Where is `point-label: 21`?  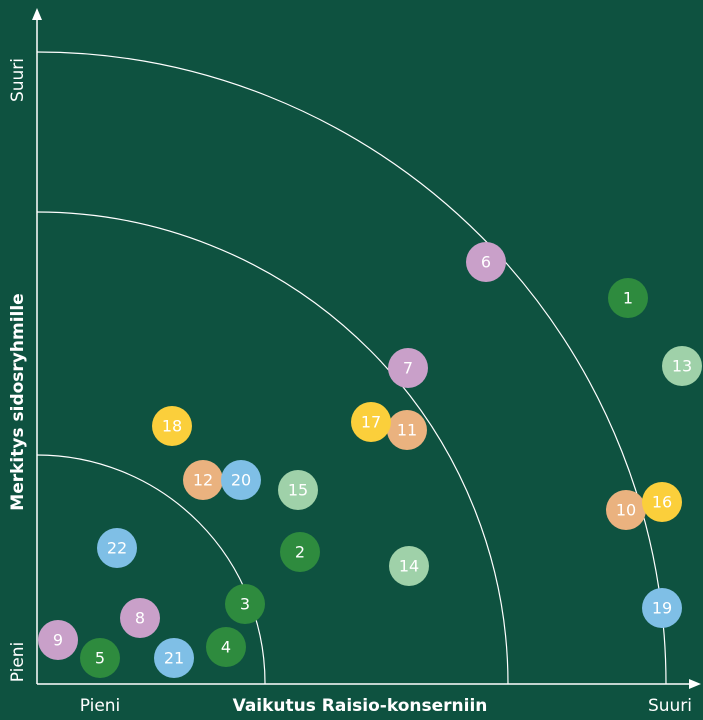 point-label: 21 is located at coordinates (174, 658).